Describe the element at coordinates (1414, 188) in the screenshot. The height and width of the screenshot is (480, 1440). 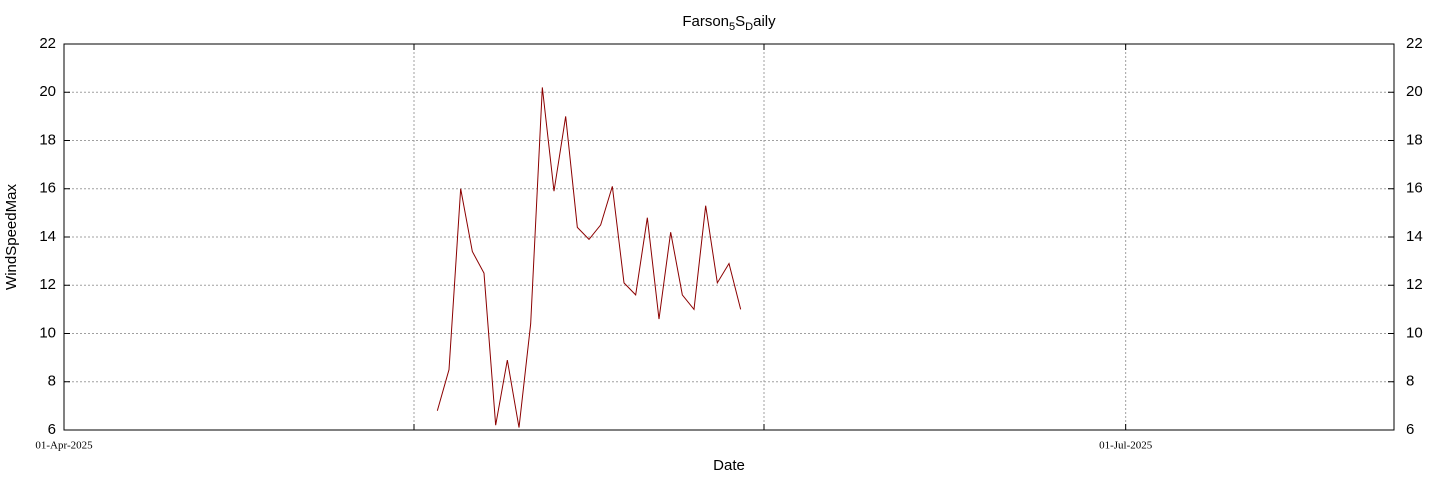
I see `y2-tick-label: 16` at that location.